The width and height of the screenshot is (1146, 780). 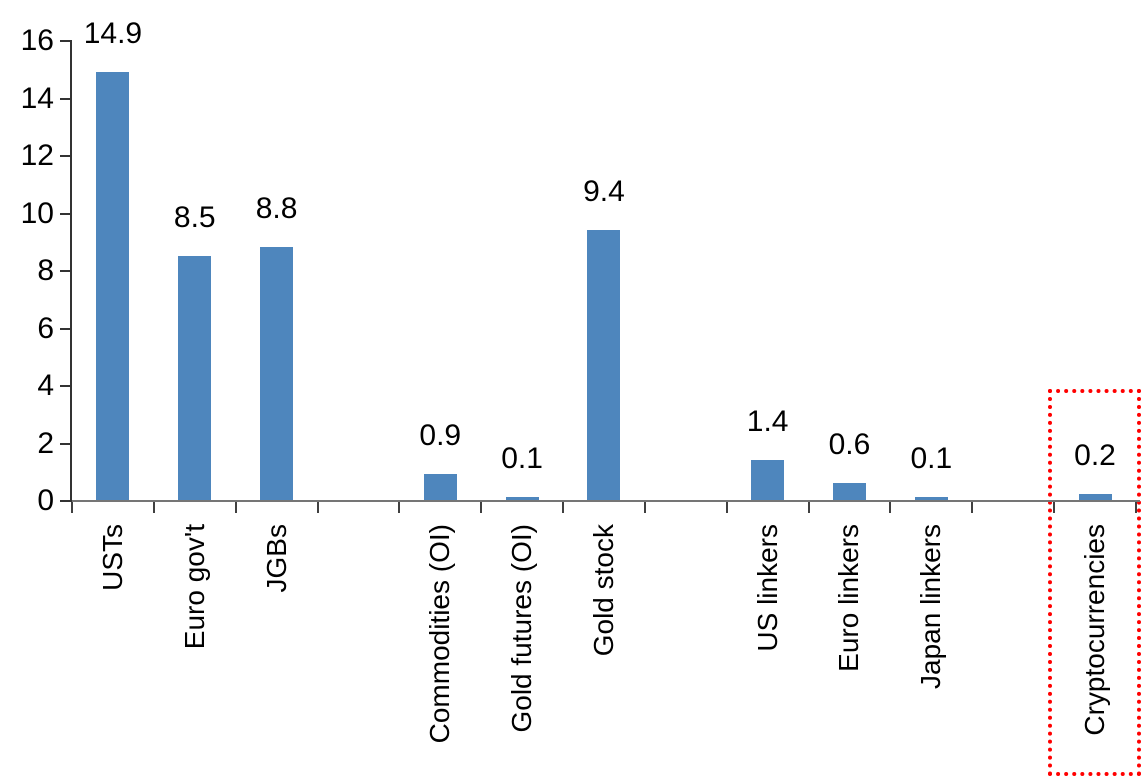 I want to click on x-axis-line, so click(x=605, y=501).